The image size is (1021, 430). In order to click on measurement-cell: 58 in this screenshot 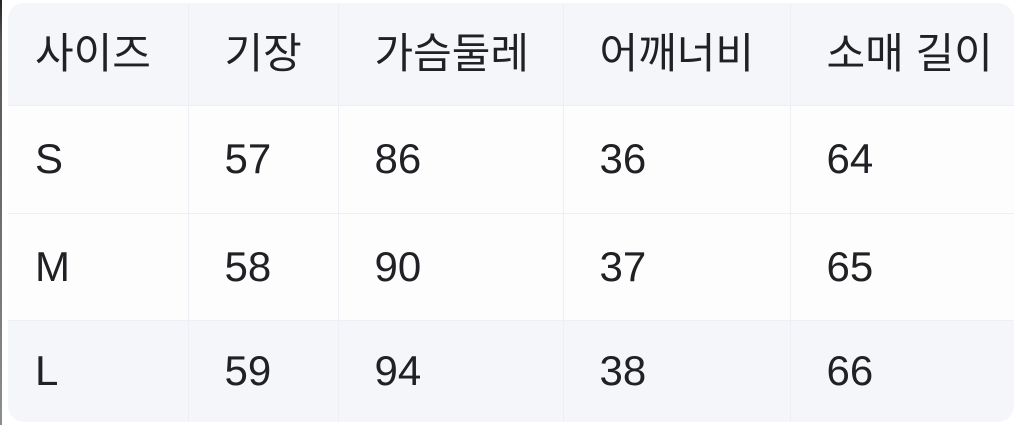, I will do `click(262, 266)`.